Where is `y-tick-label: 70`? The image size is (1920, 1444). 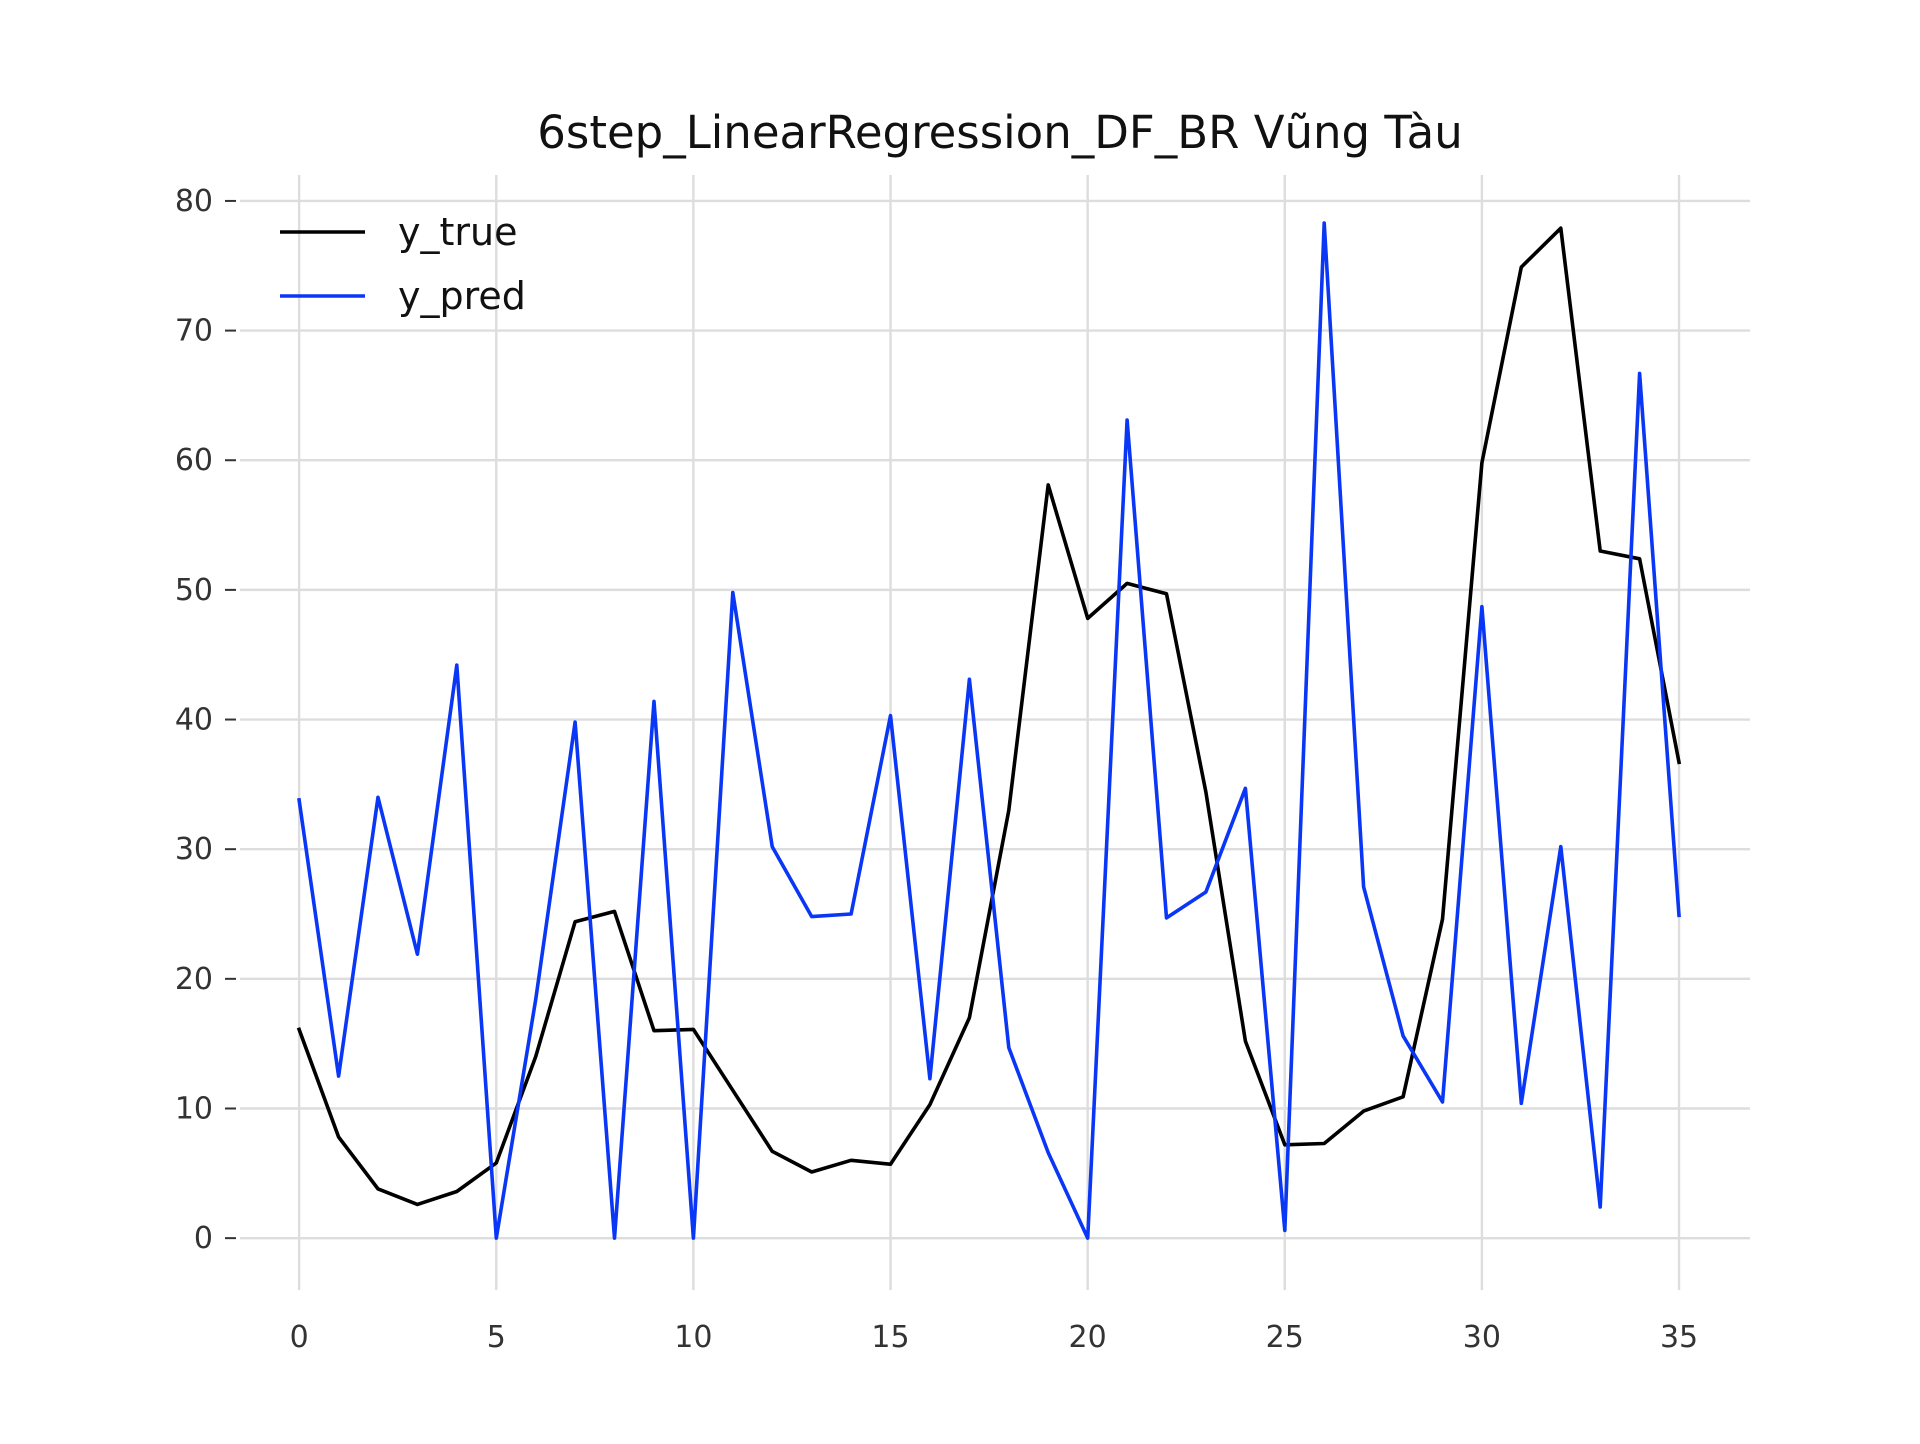 y-tick-label: 70 is located at coordinates (194, 331).